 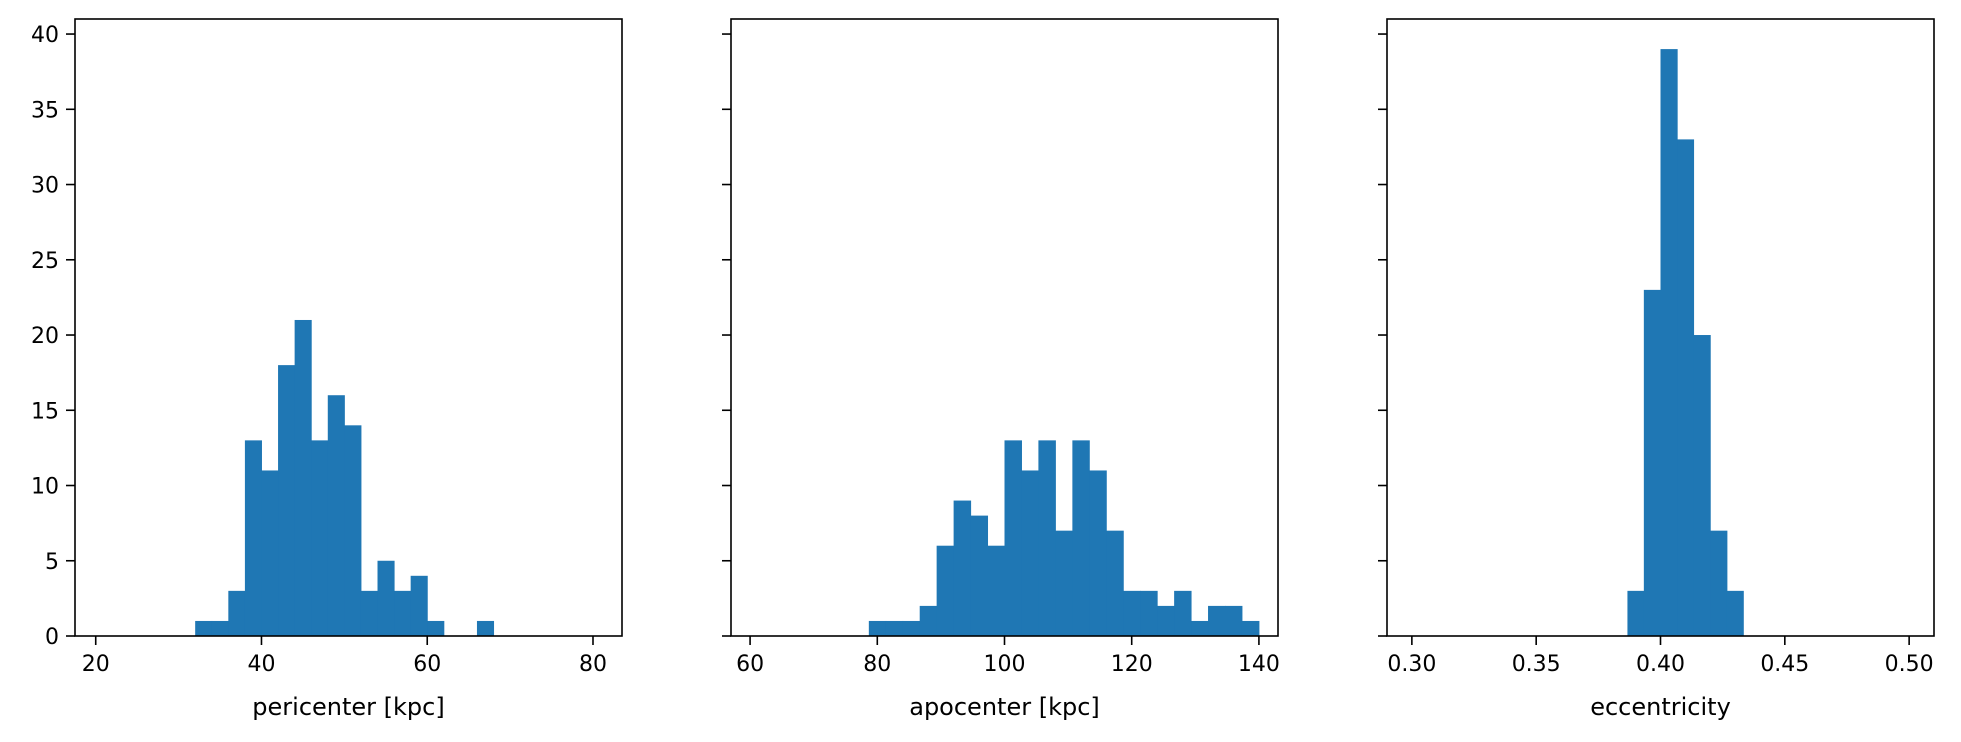 What do you see at coordinates (261, 664) in the screenshot?
I see `x-tick-label: 40` at bounding box center [261, 664].